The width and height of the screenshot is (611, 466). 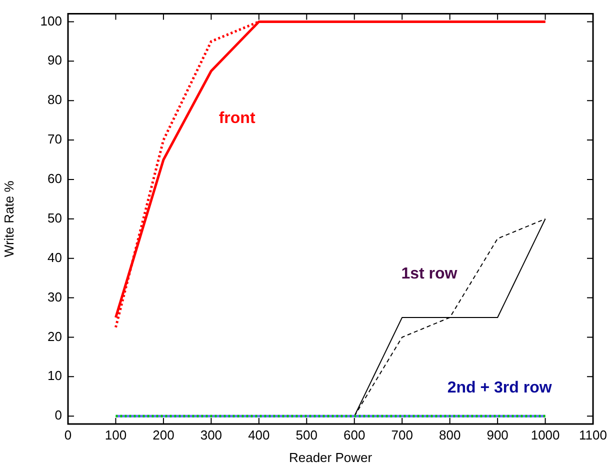 I want to click on annotation: 2nd + 3rd row, so click(x=499, y=388).